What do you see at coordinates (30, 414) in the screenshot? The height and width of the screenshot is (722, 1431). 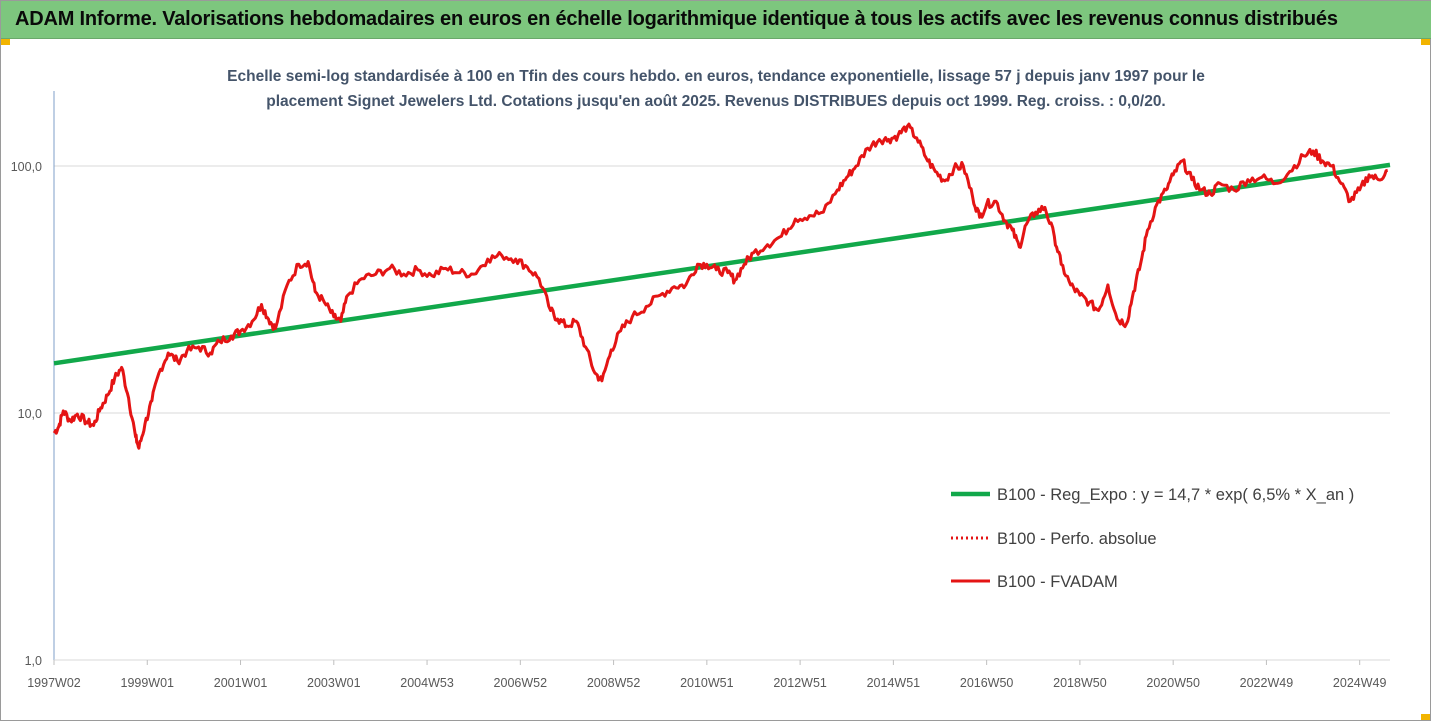 I see `y-tick-label: 10,0` at bounding box center [30, 414].